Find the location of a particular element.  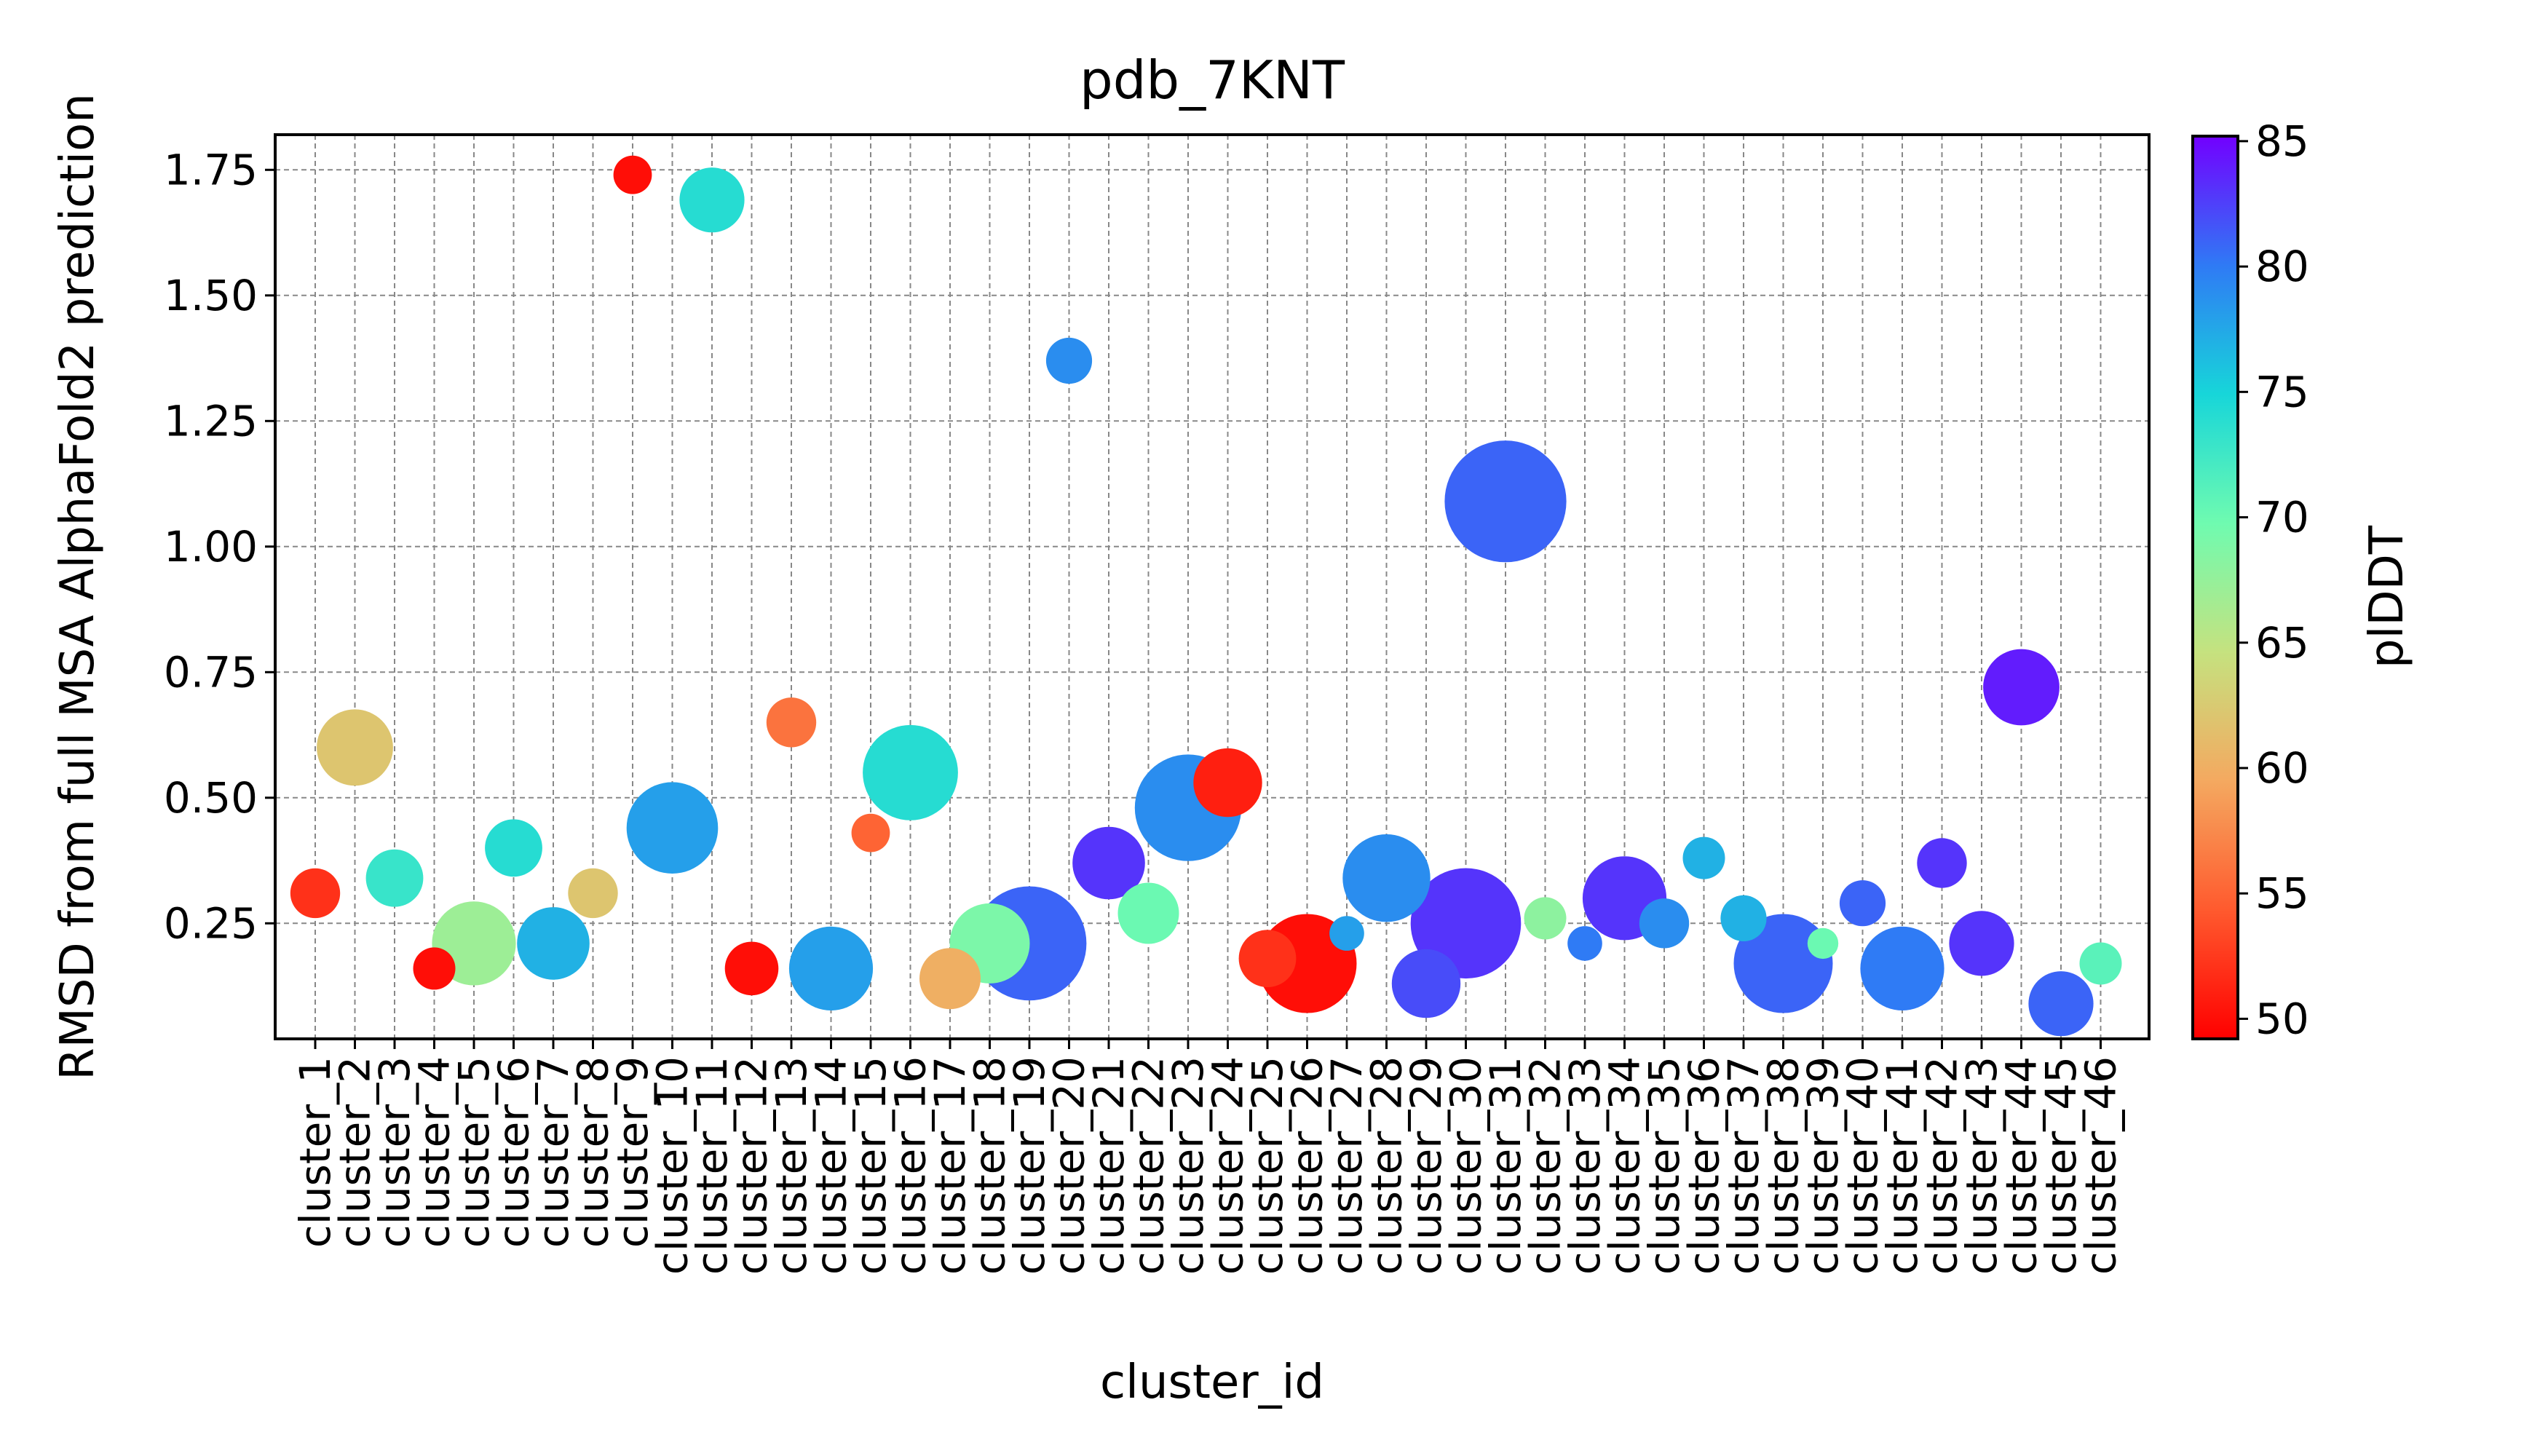

colorbar-tick-label: 65 is located at coordinates (2282, 643).